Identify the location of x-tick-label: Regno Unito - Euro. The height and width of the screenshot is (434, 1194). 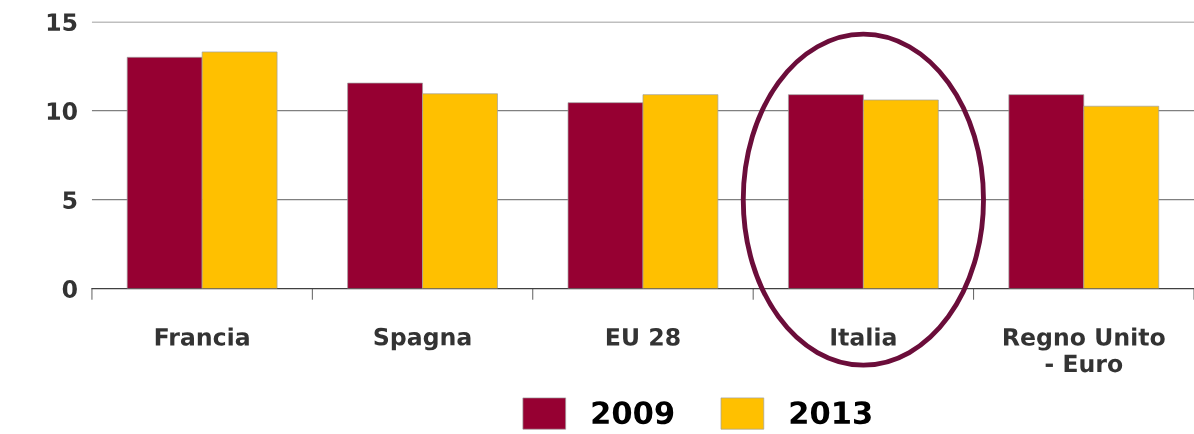
(1084, 350).